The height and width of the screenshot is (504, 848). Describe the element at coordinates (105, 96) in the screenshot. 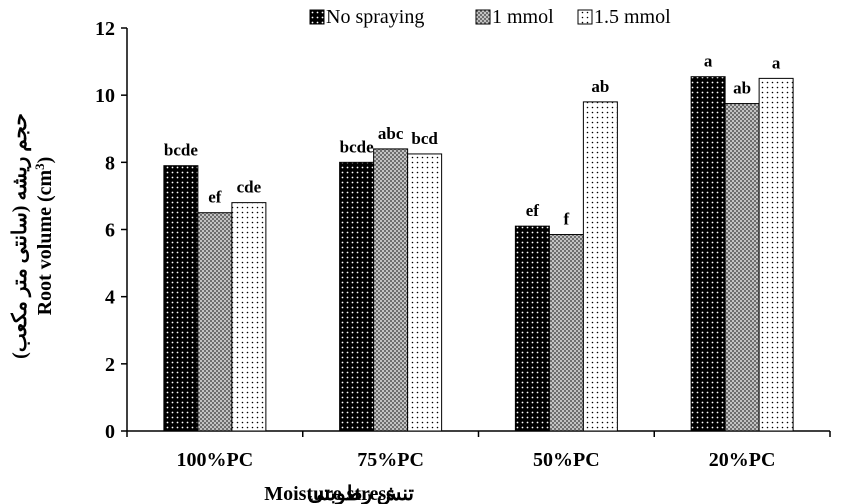

I see `y-tick-label: 10` at that location.